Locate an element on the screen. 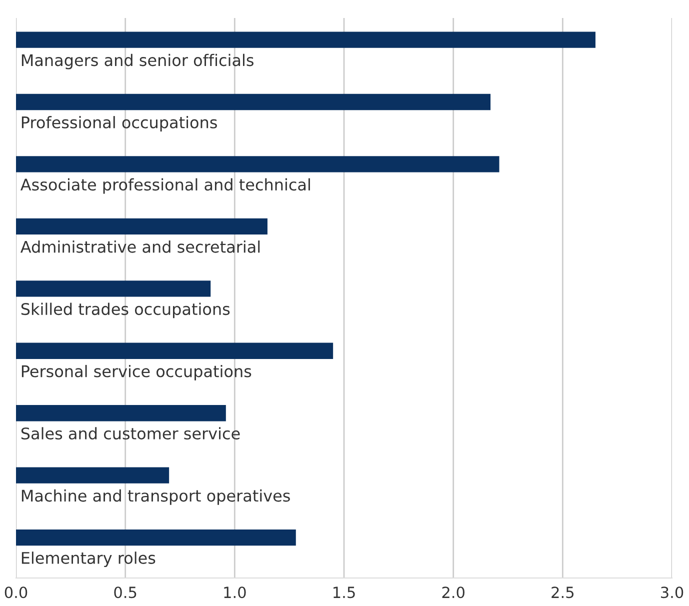 This screenshot has height=606, width=689. x-tick-label: 2.5 is located at coordinates (563, 592).